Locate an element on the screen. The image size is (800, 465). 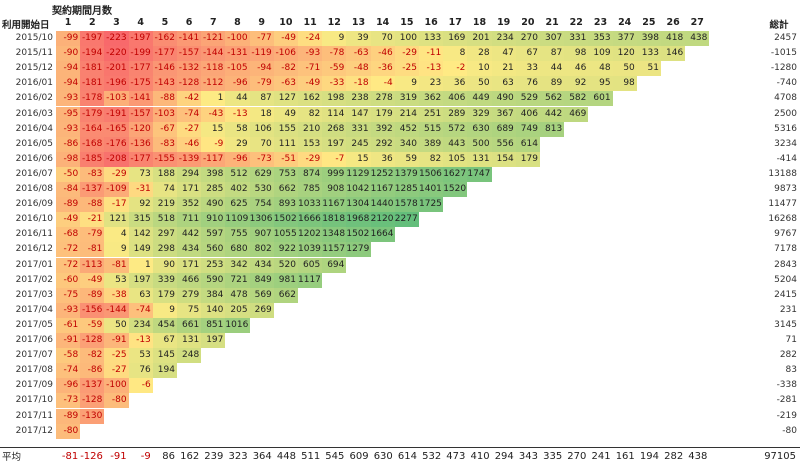
average-value: 410 is located at coordinates (480, 456).